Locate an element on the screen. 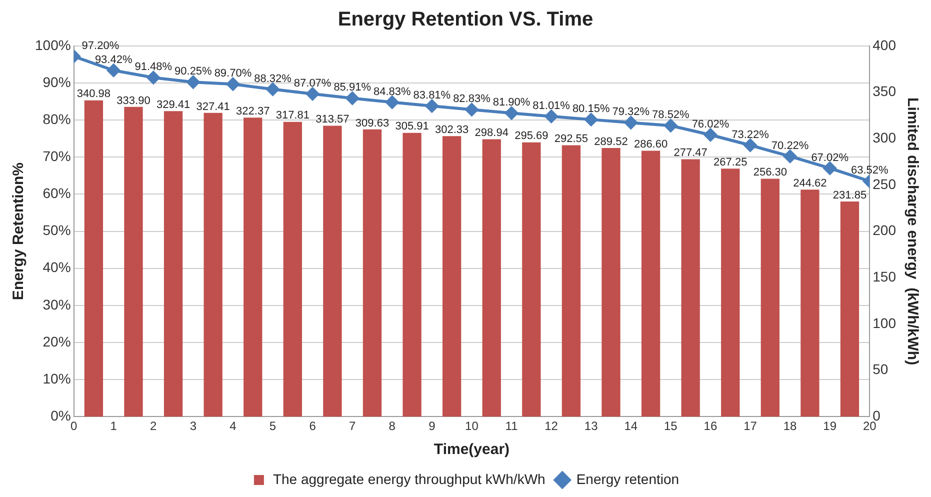 The width and height of the screenshot is (931, 497). x-axis-title: Time(year) is located at coordinates (472, 449).